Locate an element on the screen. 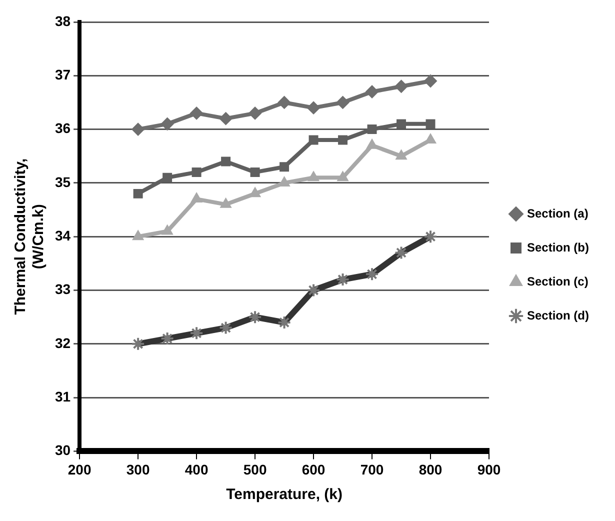 This screenshot has height=521, width=615. legend-label: Section (a) is located at coordinates (557, 213).